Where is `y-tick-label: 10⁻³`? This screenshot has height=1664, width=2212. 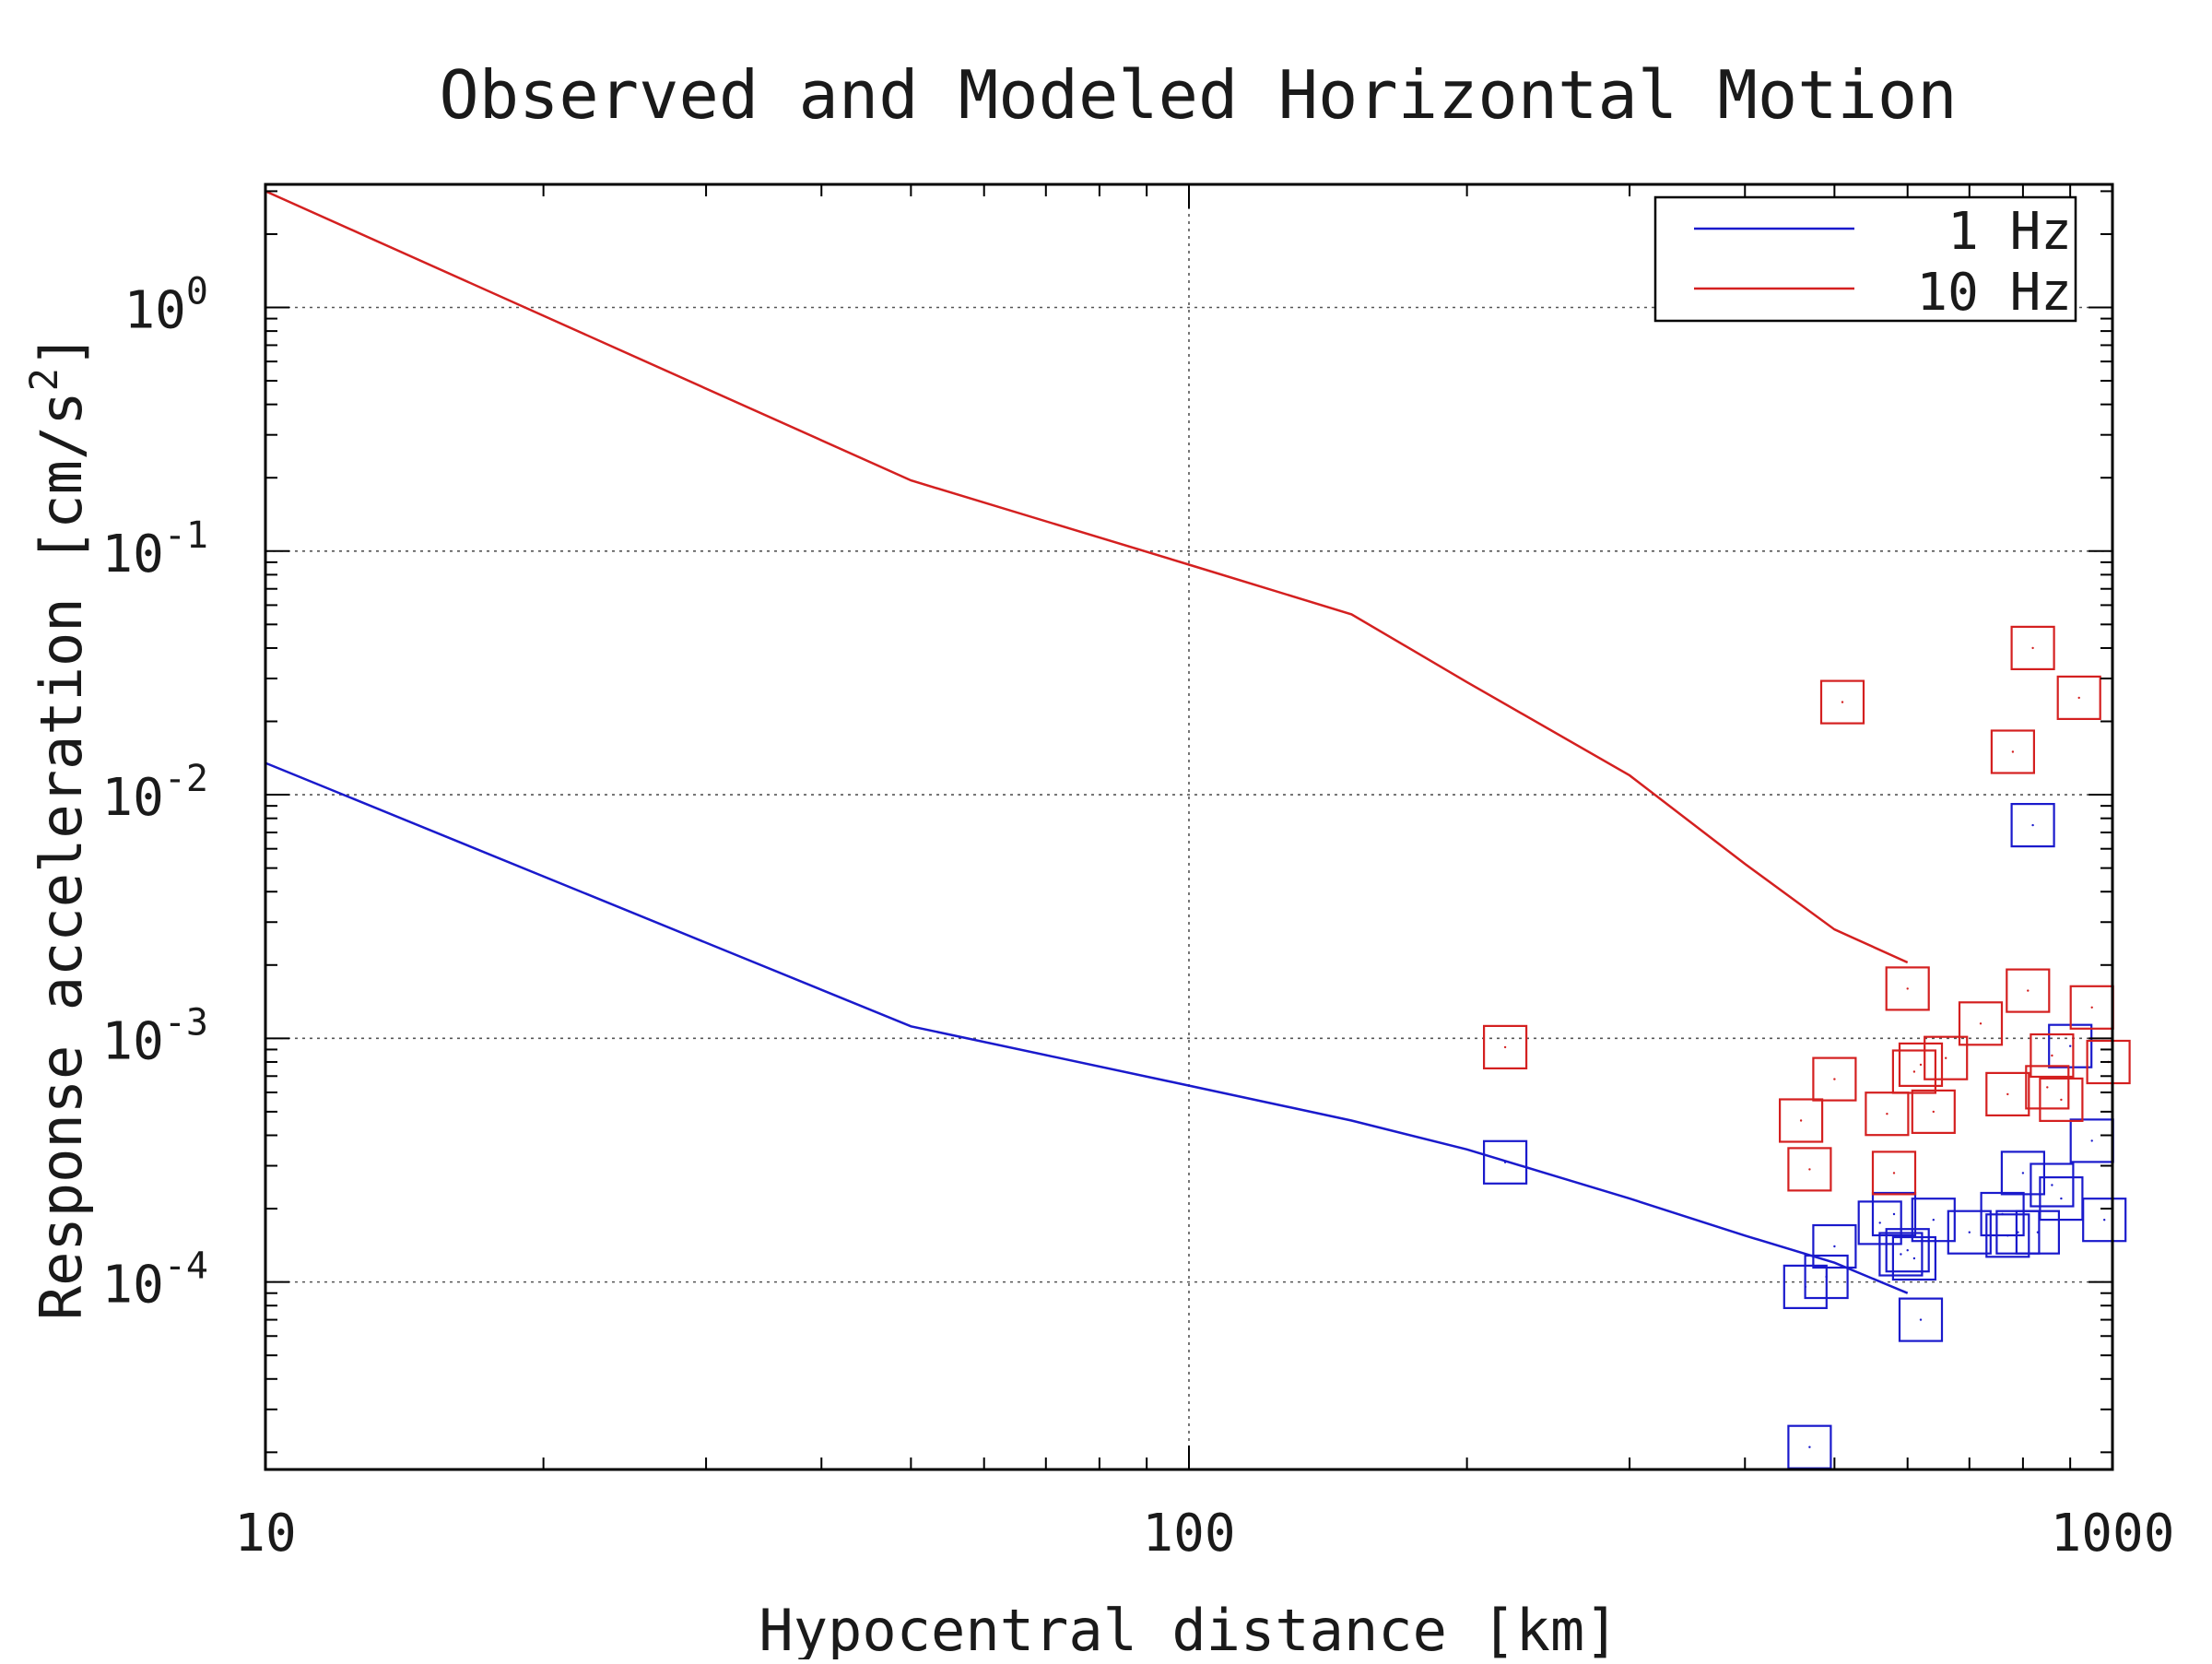
y-tick-label: 10⁻³ is located at coordinates (154, 1036).